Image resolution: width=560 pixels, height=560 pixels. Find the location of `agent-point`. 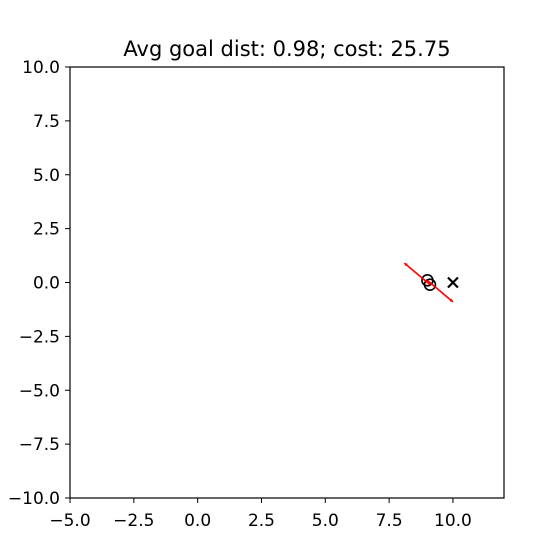

agent-point is located at coordinates (430, 284).